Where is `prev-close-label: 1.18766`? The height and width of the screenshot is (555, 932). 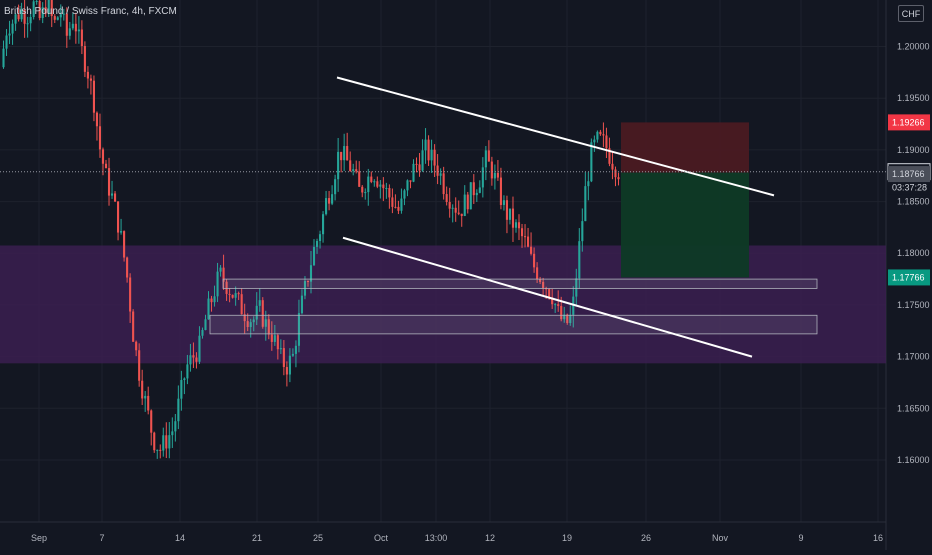
prev-close-label: 1.18766 is located at coordinates (908, 174).